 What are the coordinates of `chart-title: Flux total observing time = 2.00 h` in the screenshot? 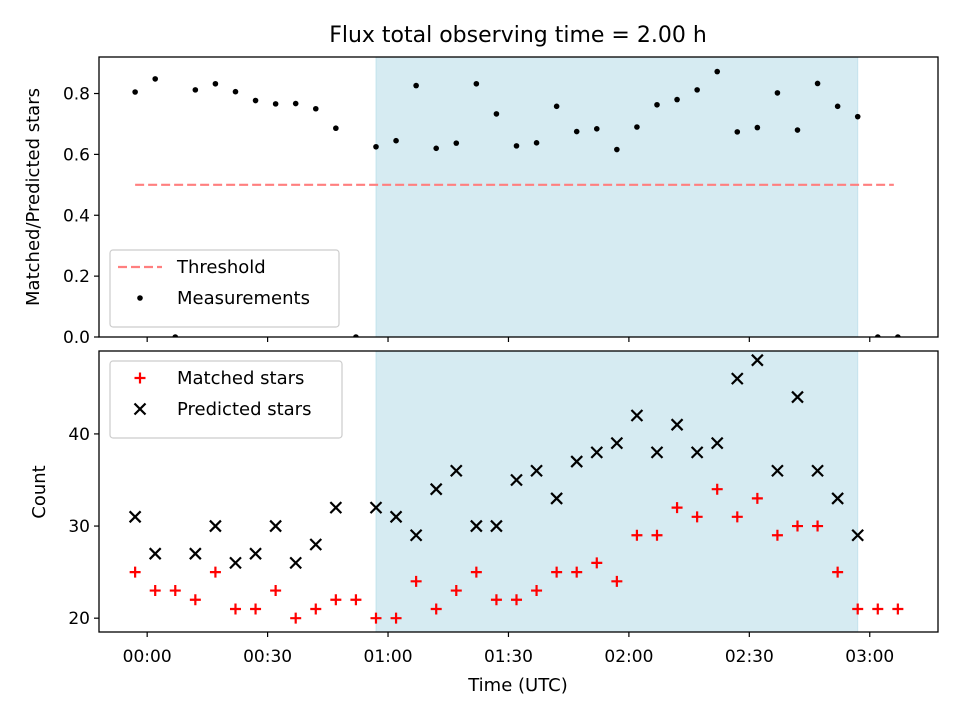 It's located at (518, 35).